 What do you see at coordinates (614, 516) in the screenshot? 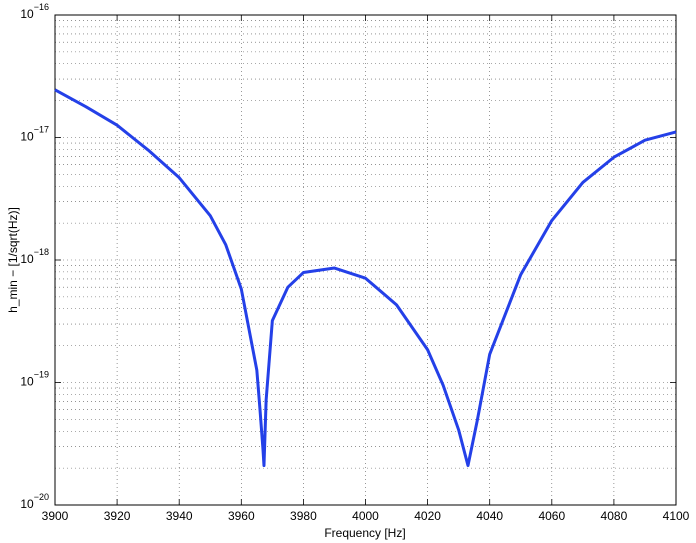
I see `x-tick-label: 4080` at bounding box center [614, 516].